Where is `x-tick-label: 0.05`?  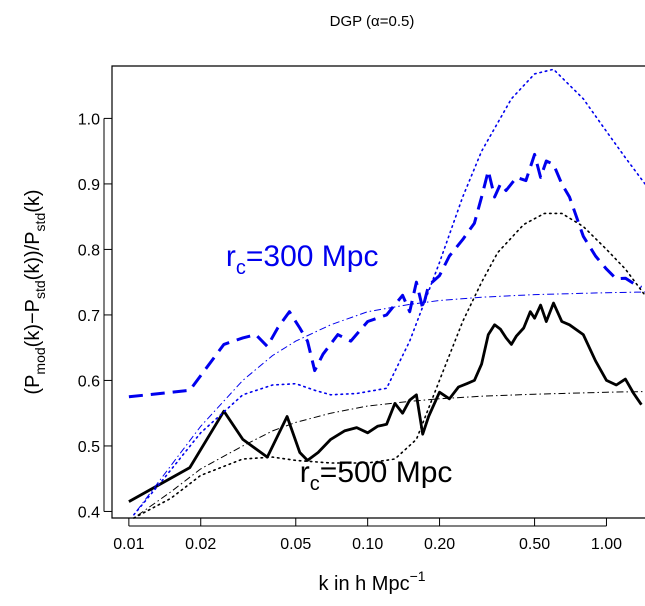
x-tick-label: 0.05 is located at coordinates (295, 544).